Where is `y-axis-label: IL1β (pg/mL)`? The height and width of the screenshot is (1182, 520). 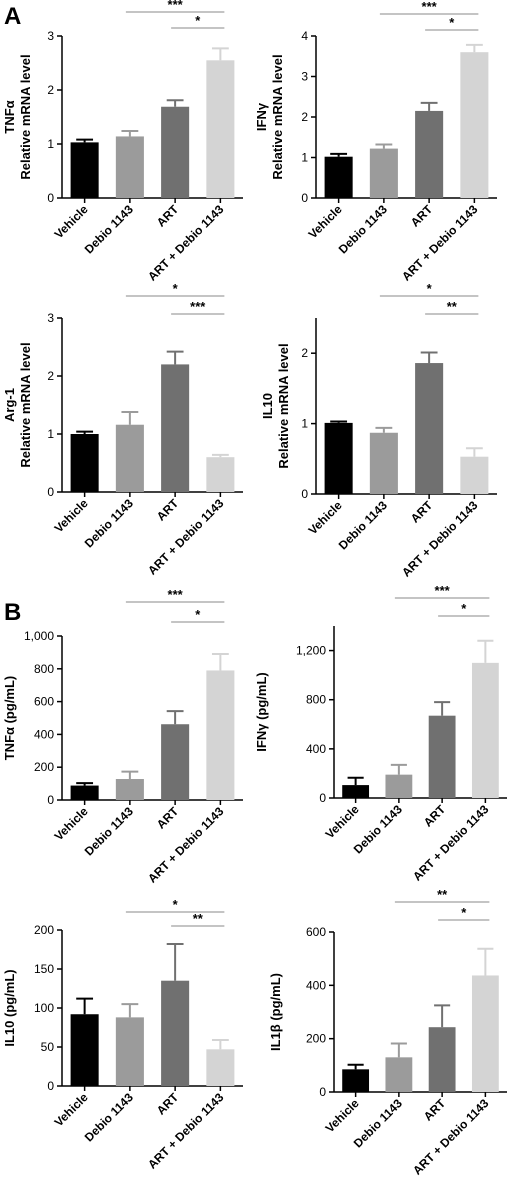
y-axis-label: IL1β (pg/mL) is located at coordinates (275, 1012).